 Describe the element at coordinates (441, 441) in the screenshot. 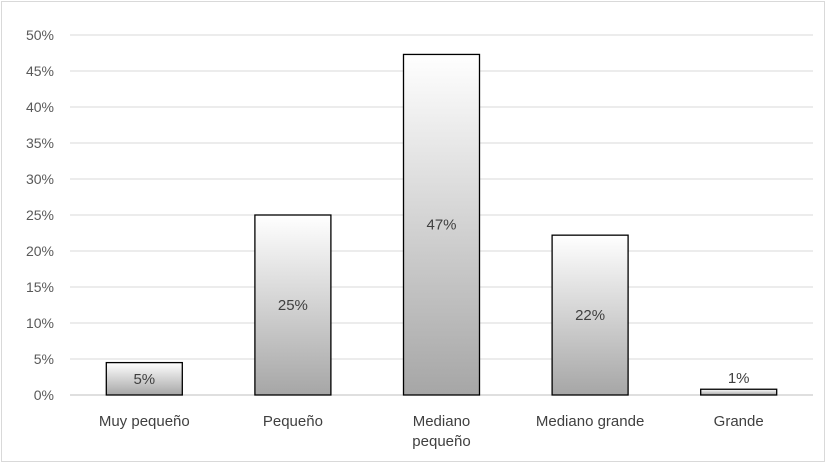

I see `x-category-label: pequeño` at that location.